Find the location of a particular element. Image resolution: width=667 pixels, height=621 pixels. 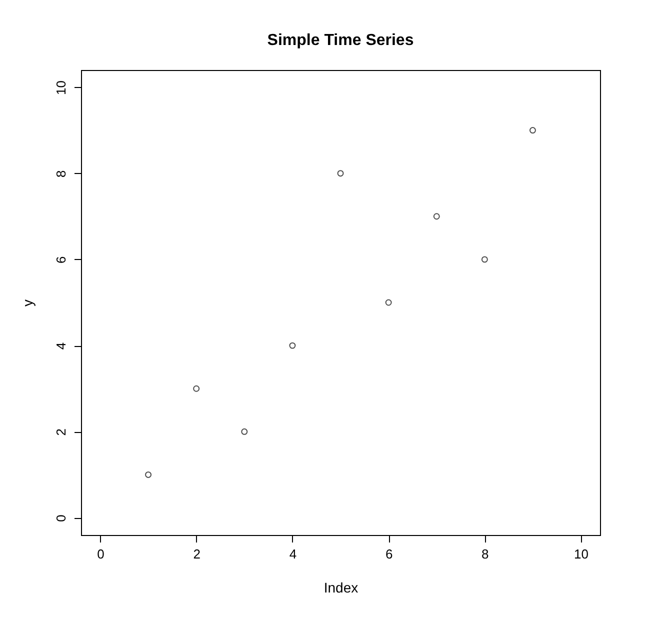

y-tick-label: 0 is located at coordinates (61, 518).